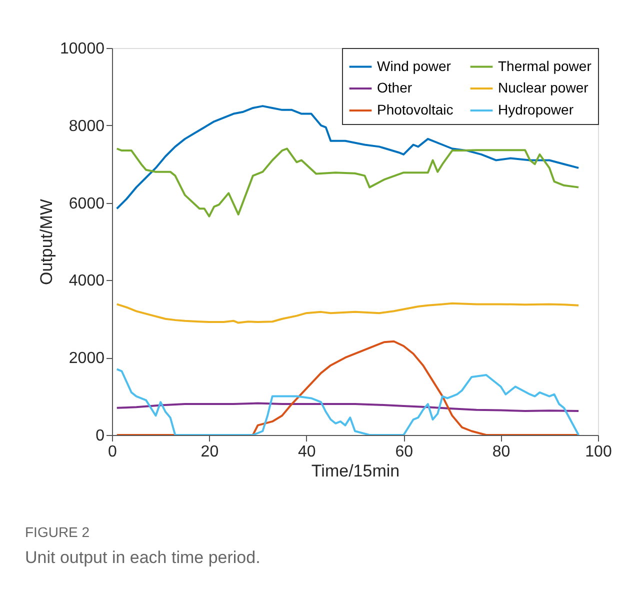  What do you see at coordinates (100, 436) in the screenshot?
I see `y-tick-label: 0` at bounding box center [100, 436].